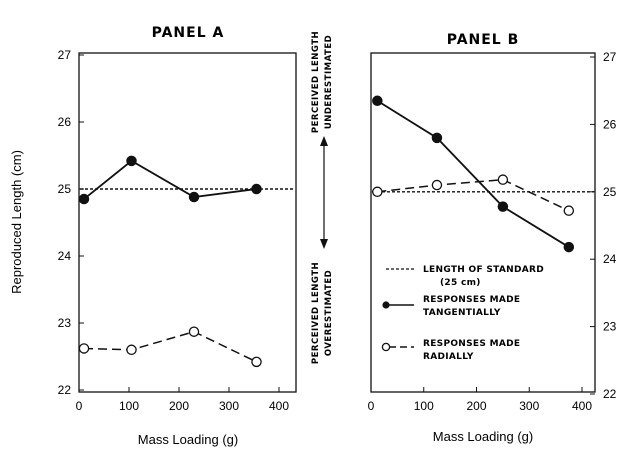  Describe the element at coordinates (610, 394) in the screenshot. I see `panel-b-y-tick-label: 22` at that location.